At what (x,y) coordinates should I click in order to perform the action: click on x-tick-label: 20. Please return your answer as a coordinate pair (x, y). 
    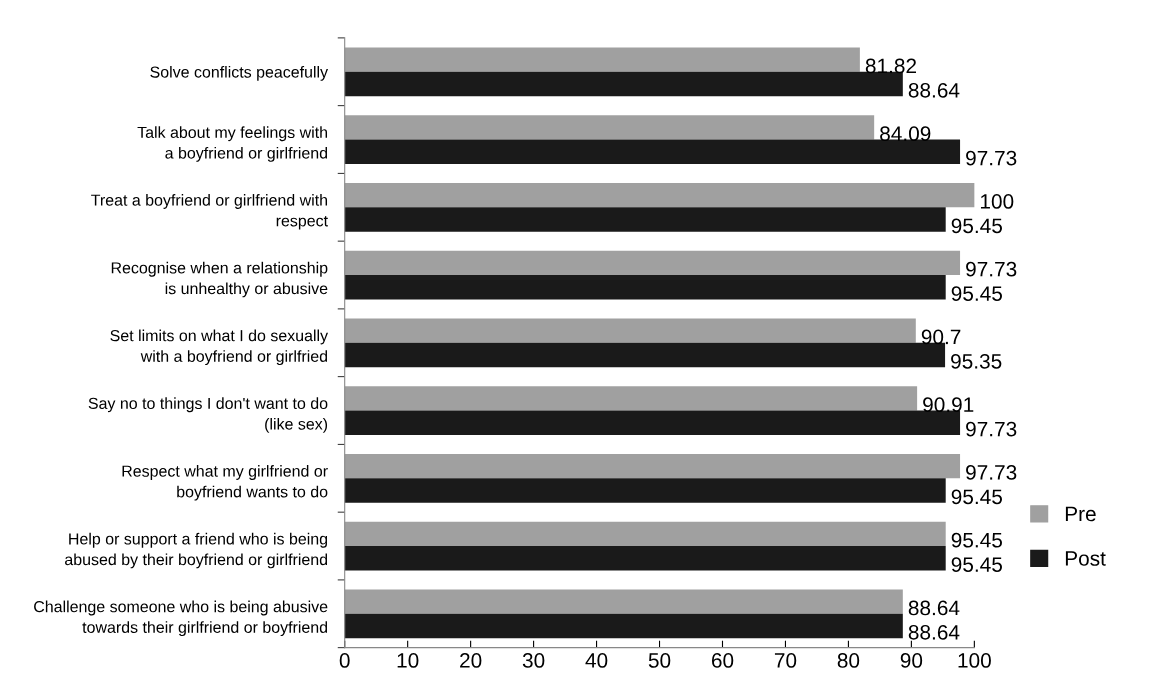
    Looking at the image, I should click on (471, 660).